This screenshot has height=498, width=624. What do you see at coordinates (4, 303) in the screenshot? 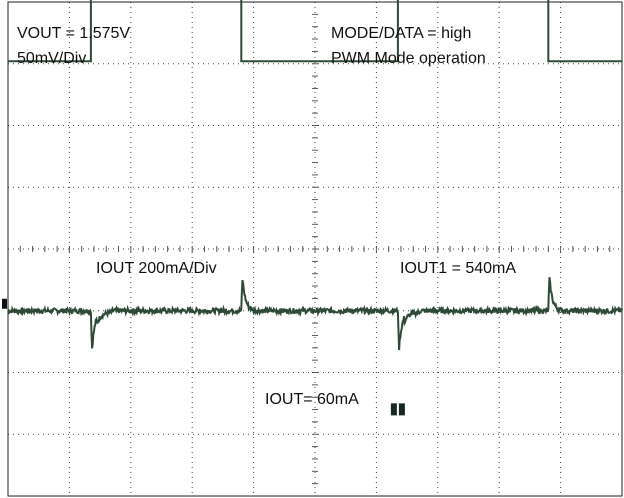
I see `ch1-ground-marker` at bounding box center [4, 303].